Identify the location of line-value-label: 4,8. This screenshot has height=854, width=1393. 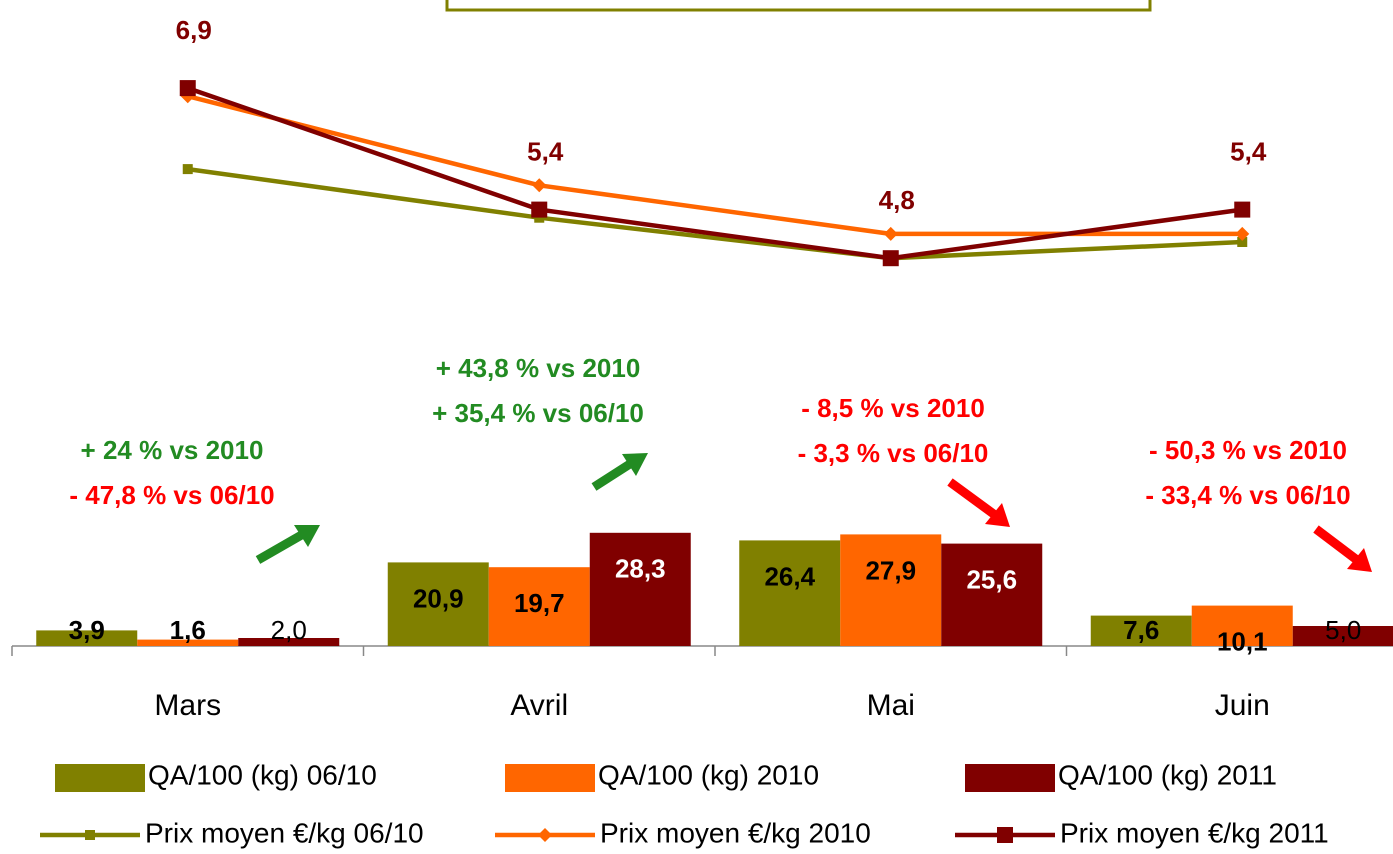
(897, 200).